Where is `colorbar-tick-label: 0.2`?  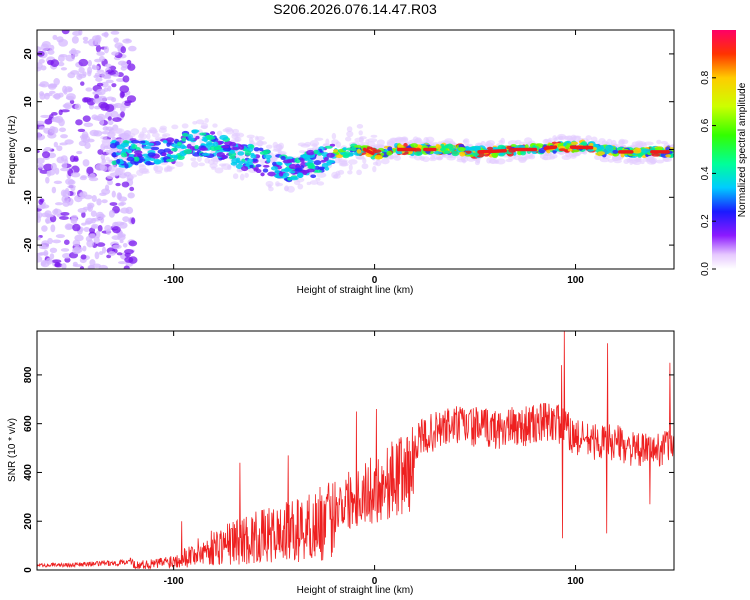 colorbar-tick-label: 0.2 is located at coordinates (705, 221).